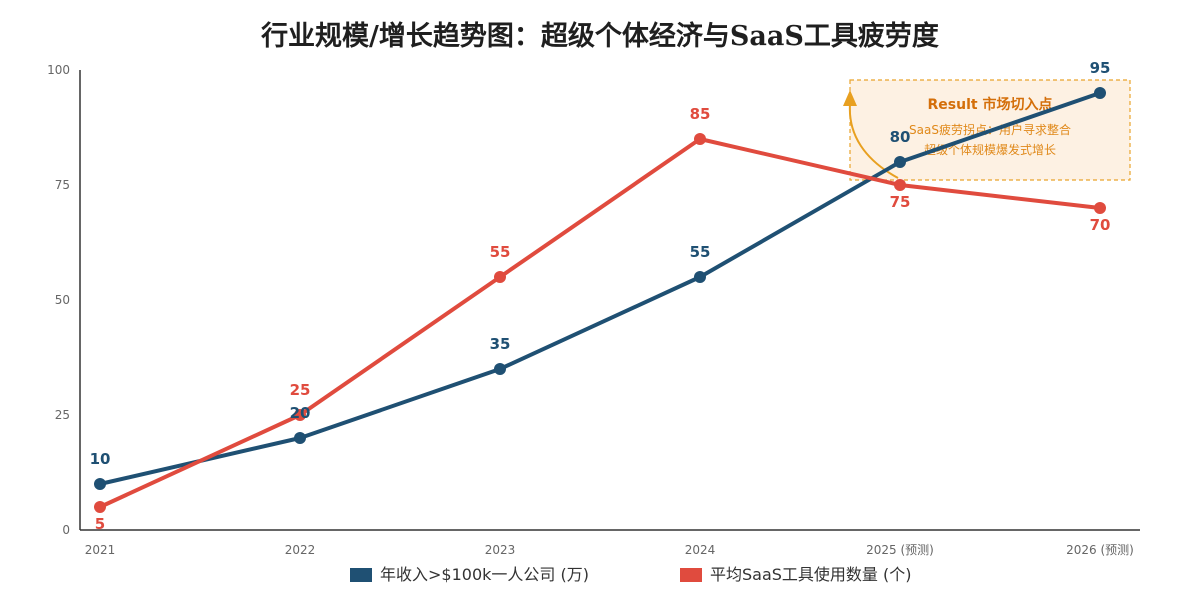  I want to click on legend-label: 平均SaaS工具使用数量 (个), so click(811, 574).